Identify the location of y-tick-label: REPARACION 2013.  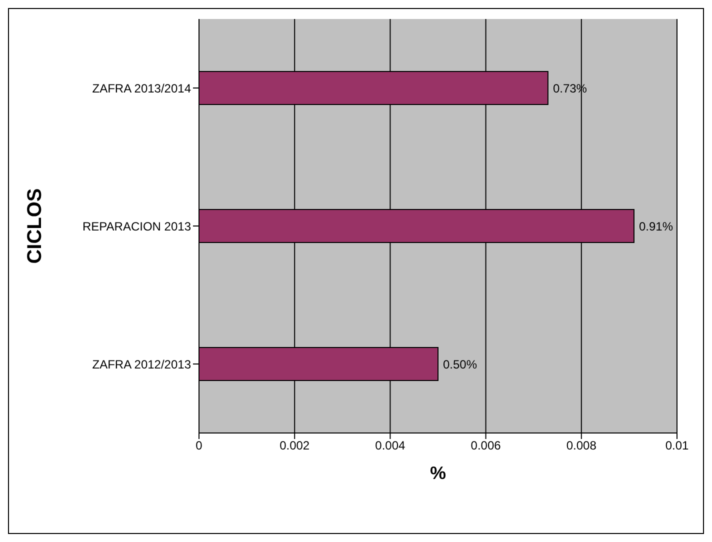
(137, 226).